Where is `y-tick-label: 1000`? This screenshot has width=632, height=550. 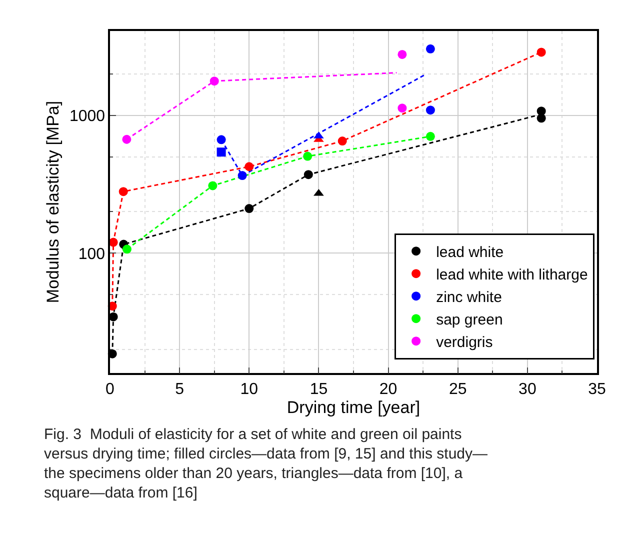
y-tick-label: 1000 is located at coordinates (87, 117).